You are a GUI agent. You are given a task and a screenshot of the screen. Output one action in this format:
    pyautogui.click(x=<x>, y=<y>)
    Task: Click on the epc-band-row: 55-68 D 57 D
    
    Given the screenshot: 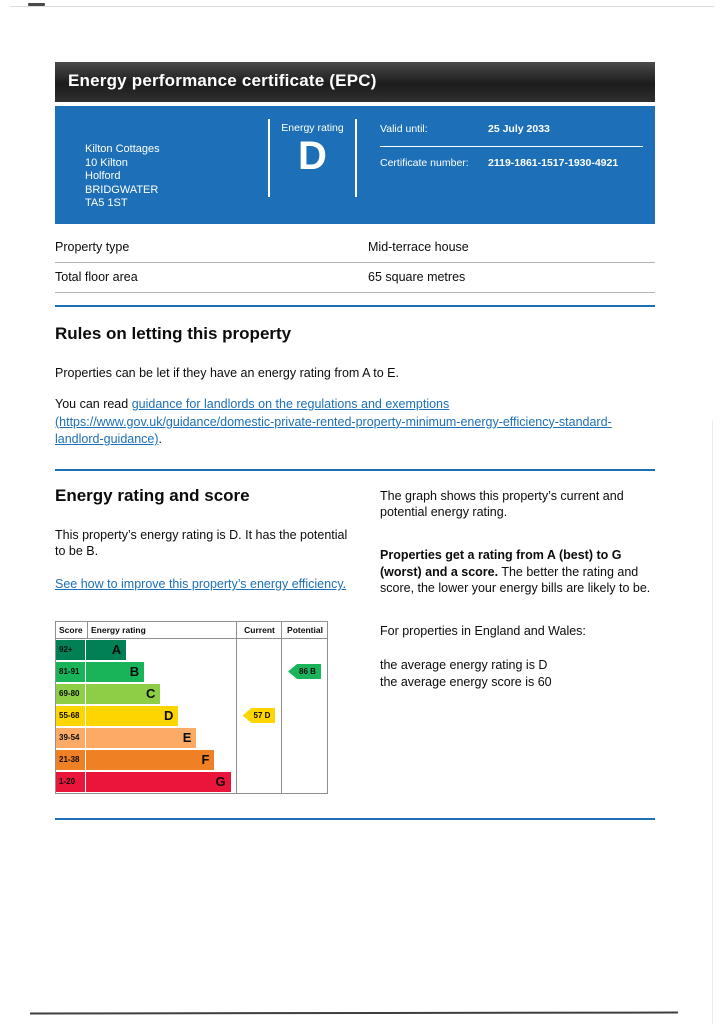 What is the action you would take?
    pyautogui.click(x=191, y=715)
    